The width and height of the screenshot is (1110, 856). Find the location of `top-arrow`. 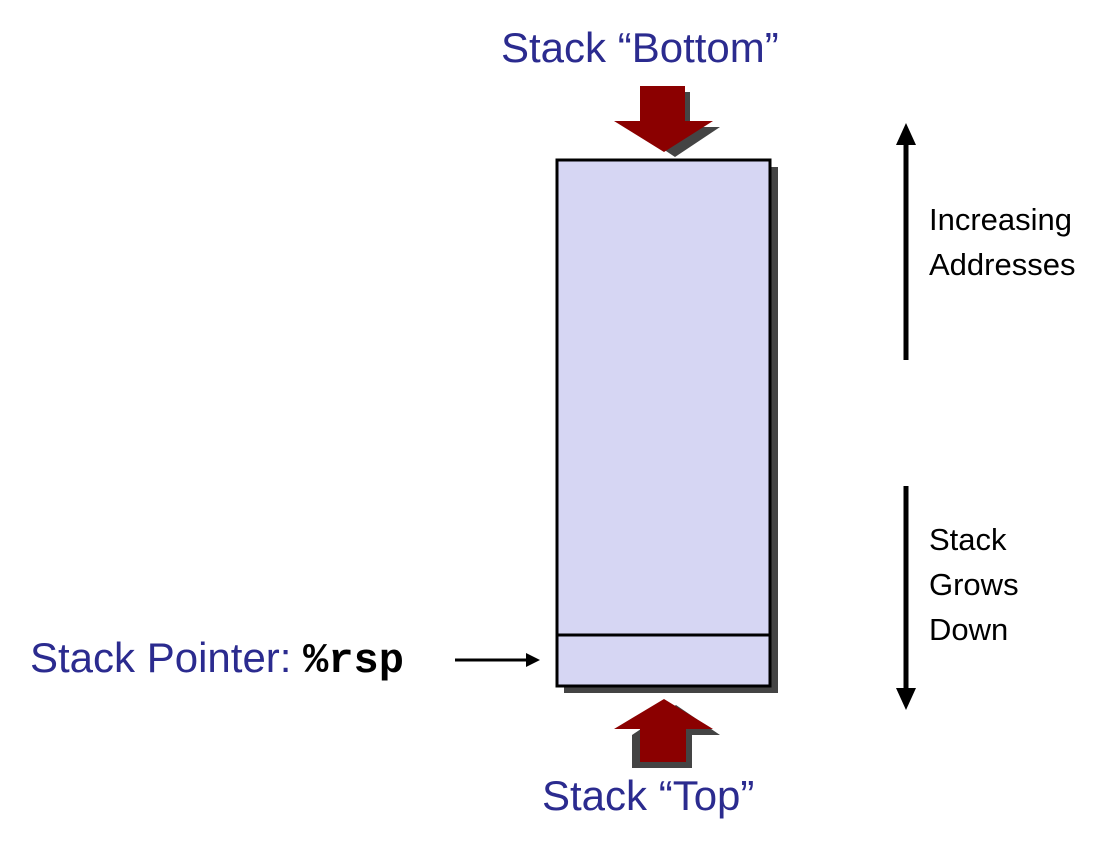

top-arrow is located at coordinates (663, 730).